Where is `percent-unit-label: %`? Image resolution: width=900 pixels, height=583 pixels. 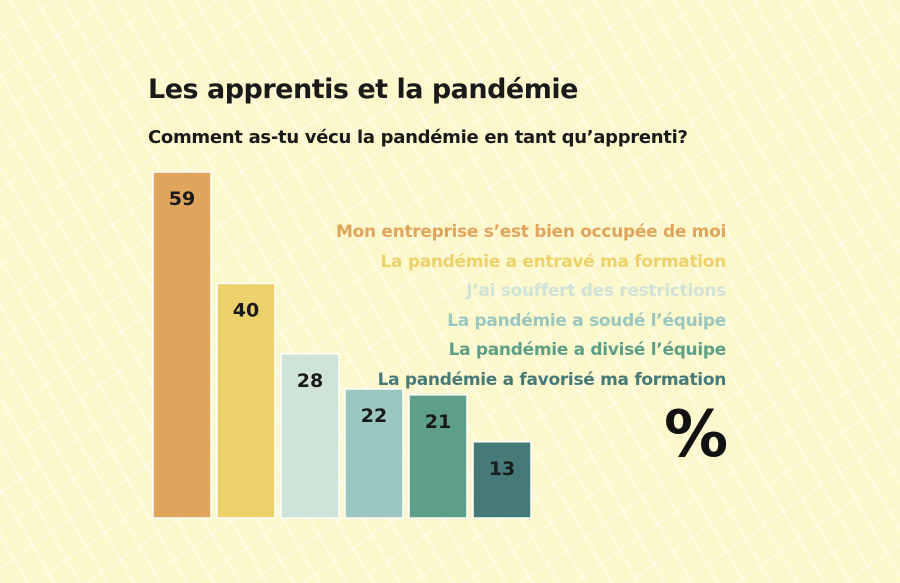
percent-unit-label: % is located at coordinates (696, 435).